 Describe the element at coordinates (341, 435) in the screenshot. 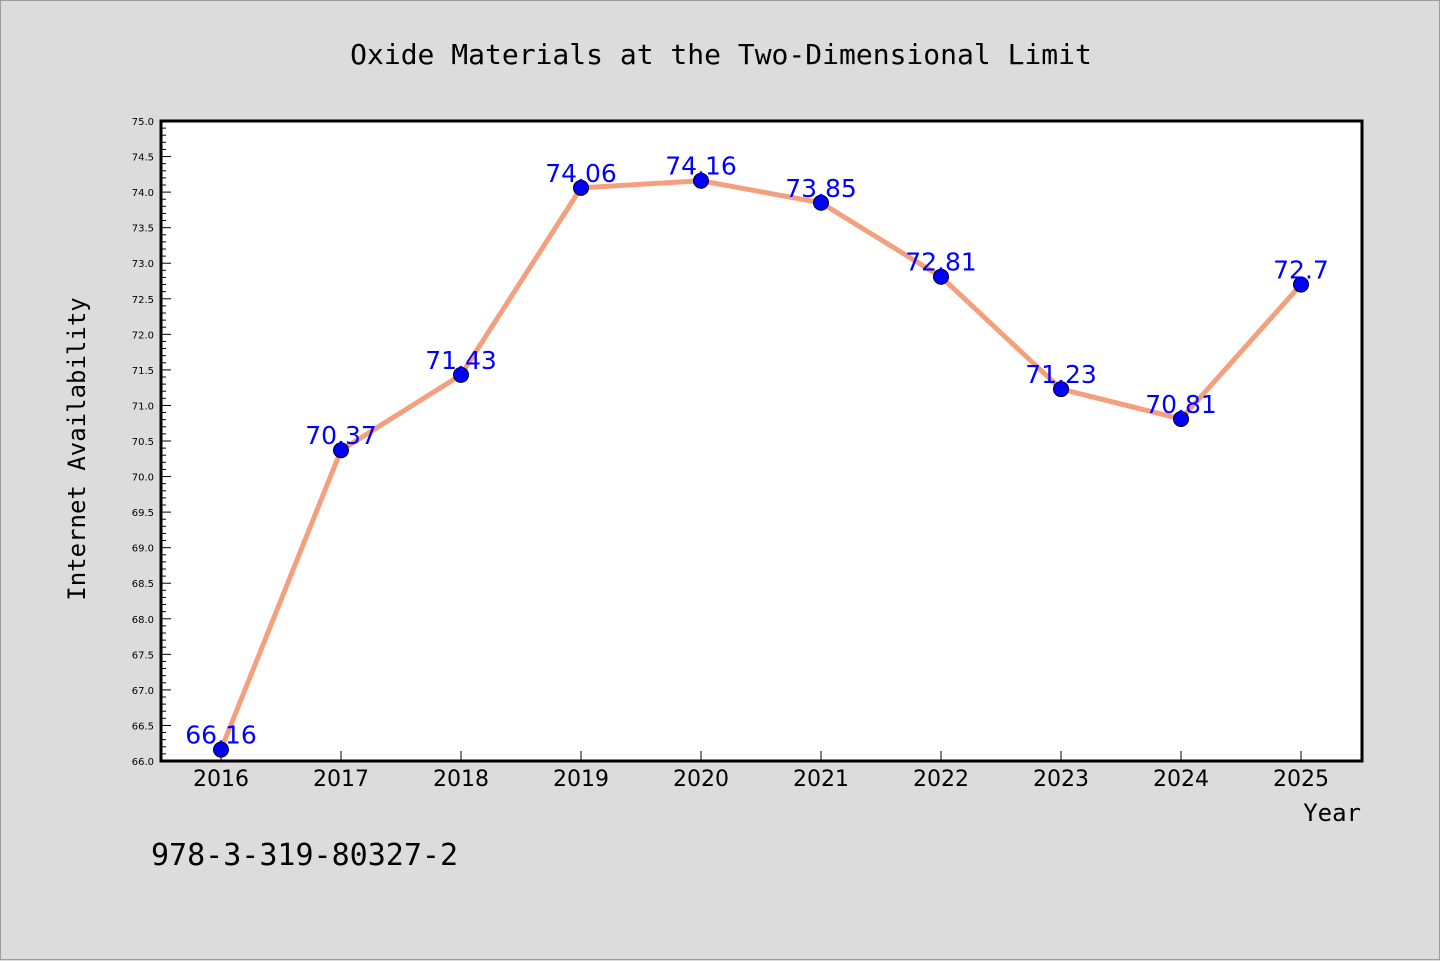

I see `data-label: 70.37` at that location.